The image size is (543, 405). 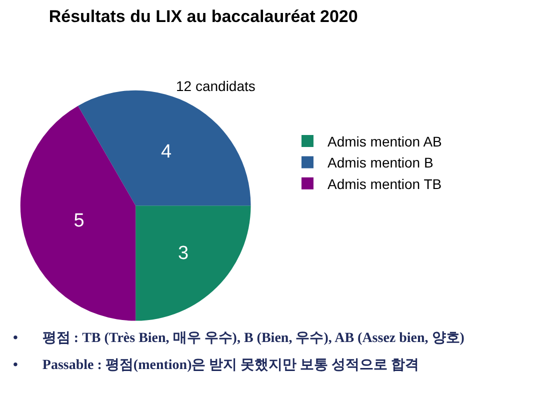 I want to click on legend-label: Admis mention TB, so click(x=384, y=184).